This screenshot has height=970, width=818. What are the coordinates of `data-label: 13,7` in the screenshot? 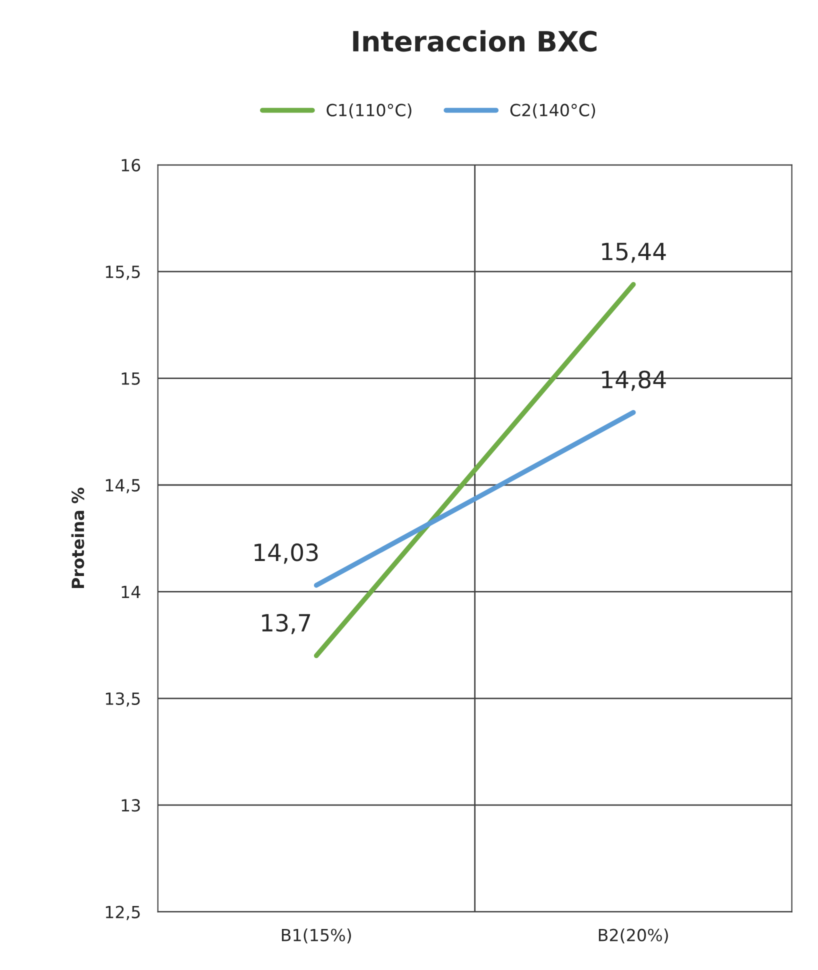 It's located at (286, 624).